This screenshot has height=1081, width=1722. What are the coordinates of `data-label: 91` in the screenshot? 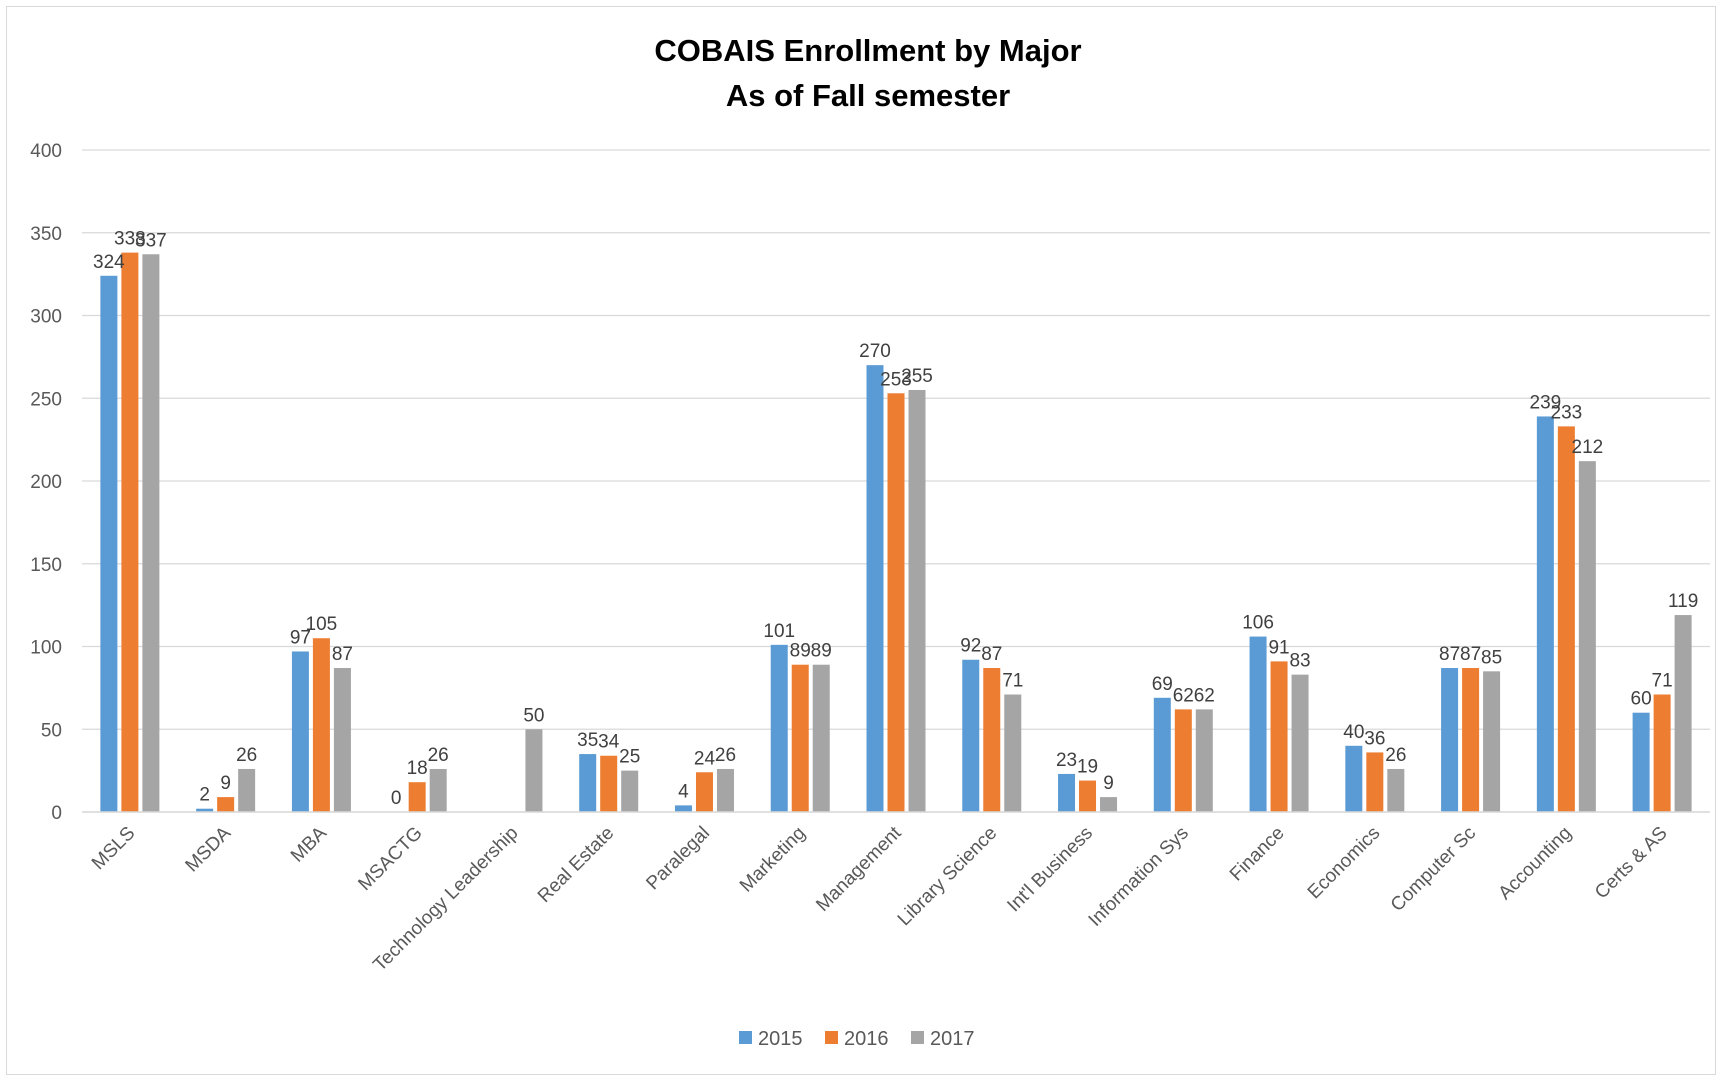 It's located at (1278, 647).